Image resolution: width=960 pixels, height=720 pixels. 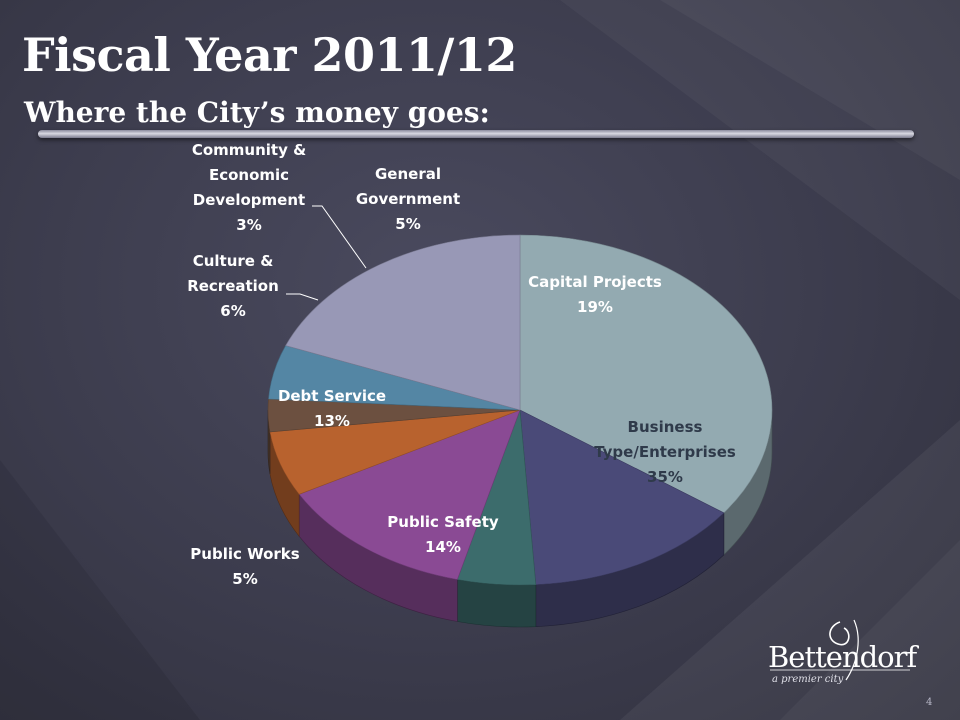 What do you see at coordinates (622, 497) in the screenshot?
I see `pie-slice-public-safety` at bounding box center [622, 497].